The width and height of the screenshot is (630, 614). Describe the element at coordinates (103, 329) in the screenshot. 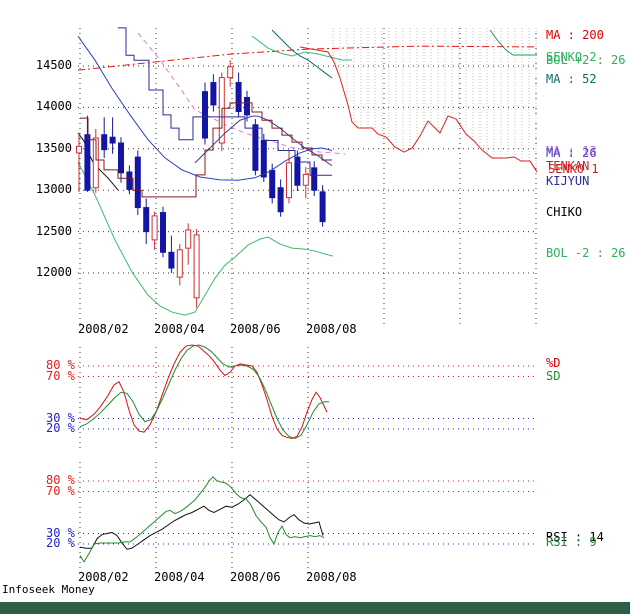

I see `date-axis-label-2008/02: 2008/02` at that location.